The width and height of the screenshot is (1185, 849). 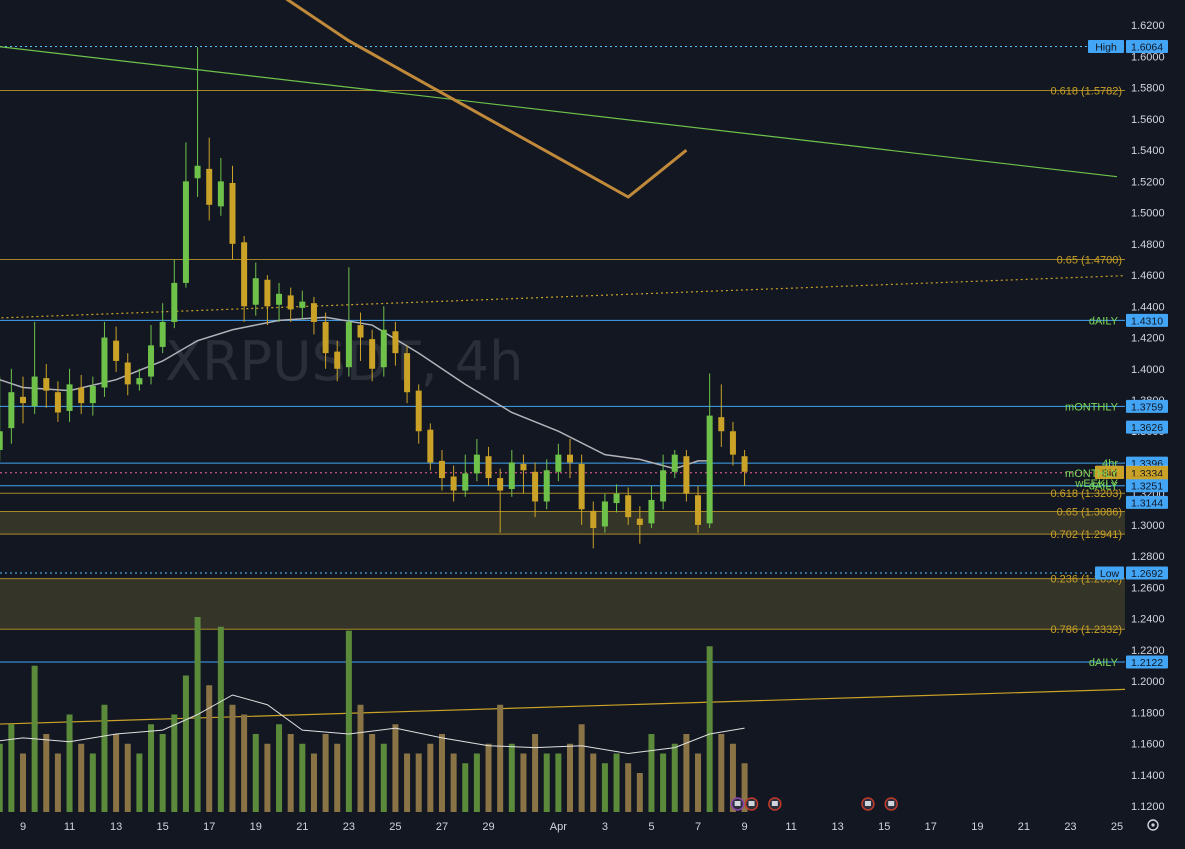 What do you see at coordinates (486, 99) in the screenshot?
I see `ma200-line` at bounding box center [486, 99].